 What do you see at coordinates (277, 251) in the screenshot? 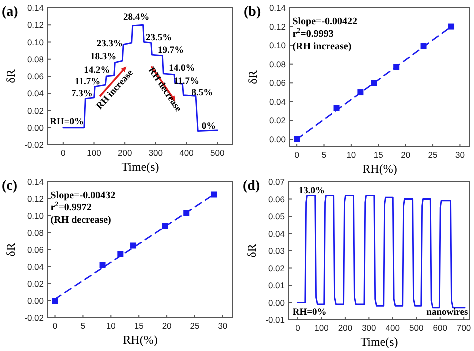
I see `y-tick-label: 0.03` at bounding box center [277, 251].